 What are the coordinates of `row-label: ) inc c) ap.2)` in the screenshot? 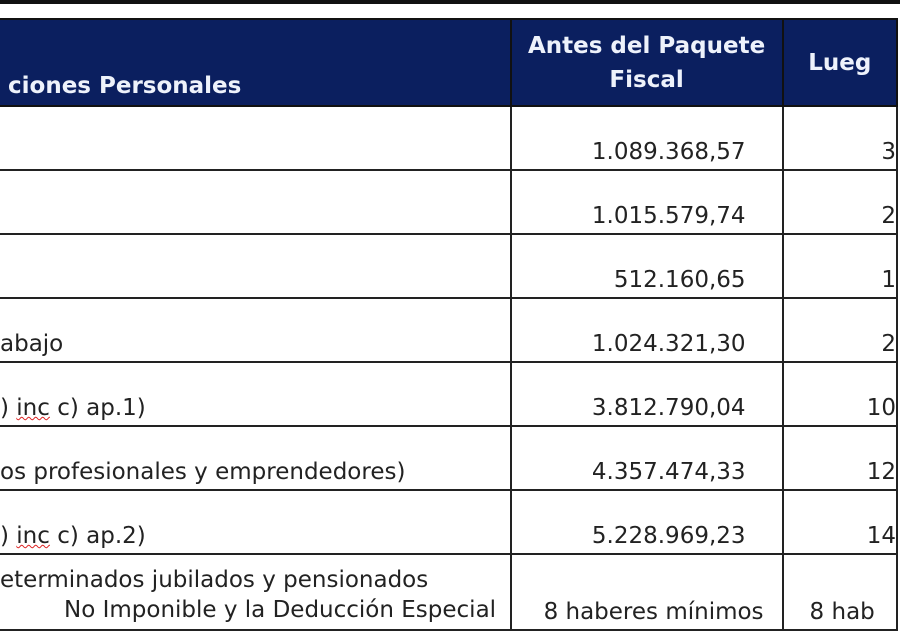 It's located at (256, 522).